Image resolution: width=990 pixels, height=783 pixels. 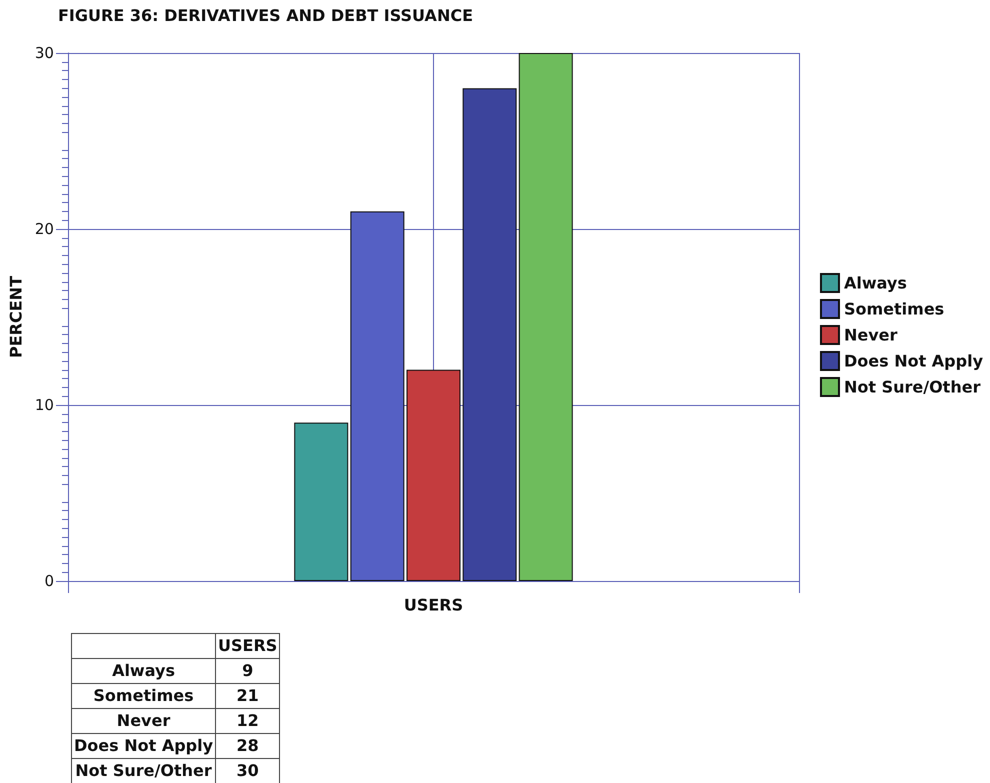 What do you see at coordinates (44, 53) in the screenshot?
I see `y-tick-label: 30` at bounding box center [44, 53].